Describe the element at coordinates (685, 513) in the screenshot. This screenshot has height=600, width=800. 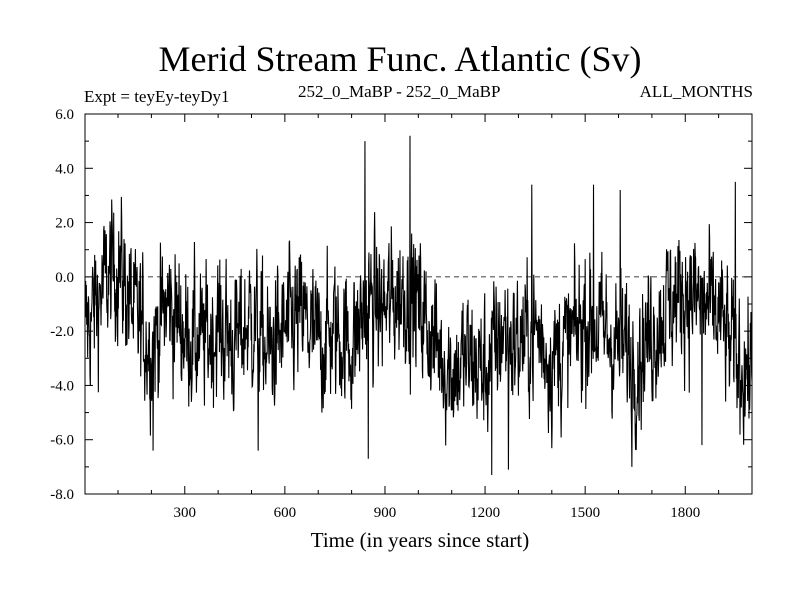
I see `x-tick-label: 1800` at that location.